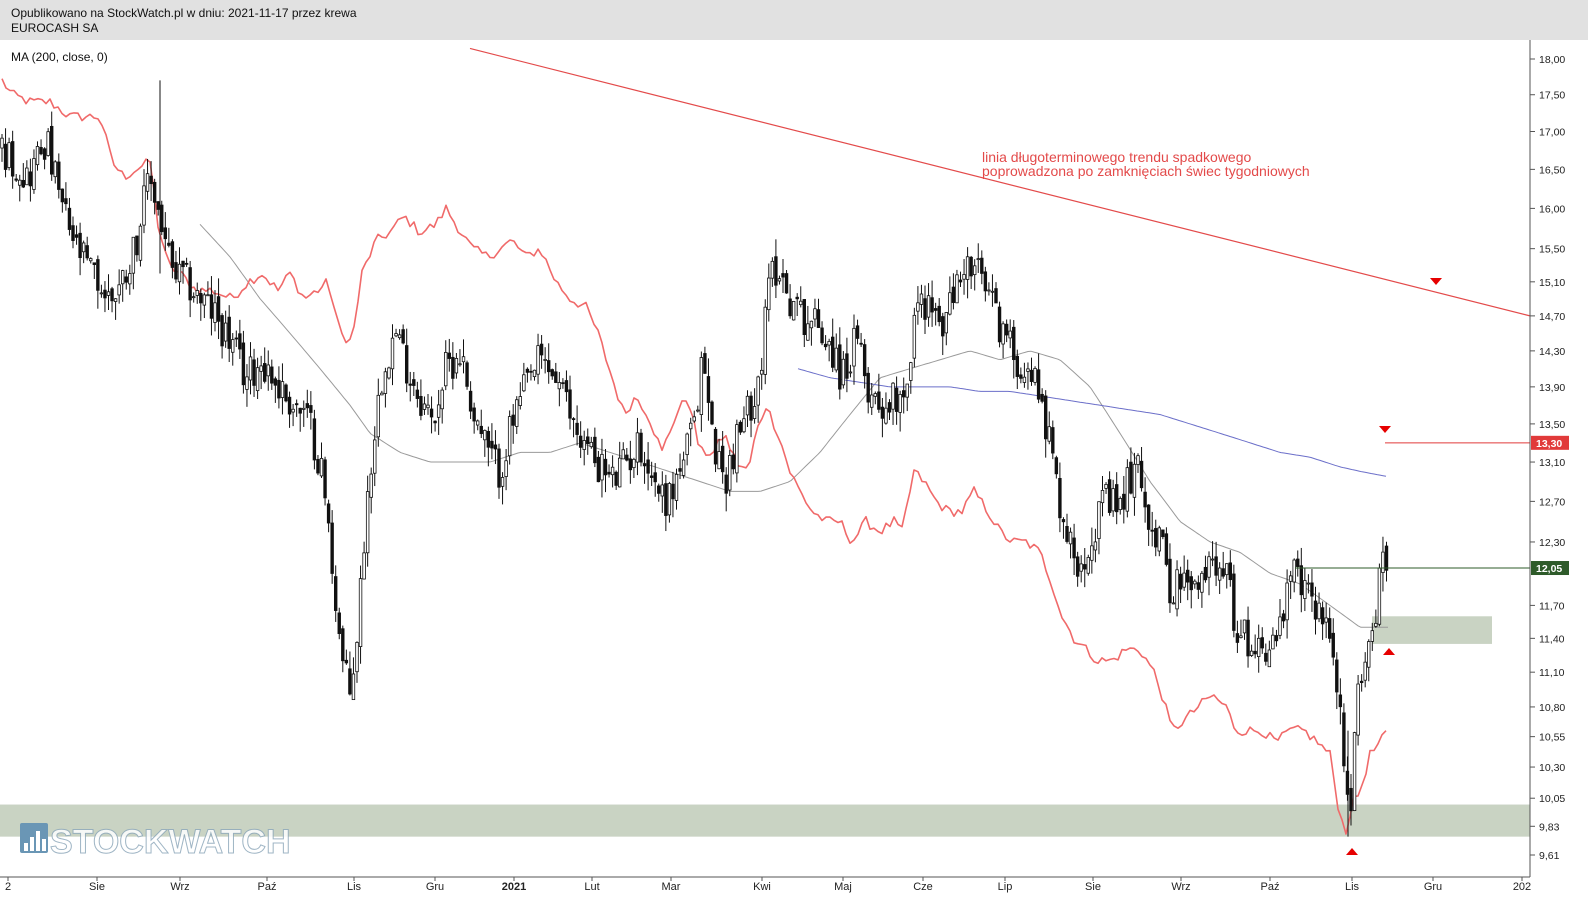 Image resolution: width=1588 pixels, height=905 pixels. What do you see at coordinates (1549, 444) in the screenshot?
I see `price-badge-label-0: 13,30` at bounding box center [1549, 444].